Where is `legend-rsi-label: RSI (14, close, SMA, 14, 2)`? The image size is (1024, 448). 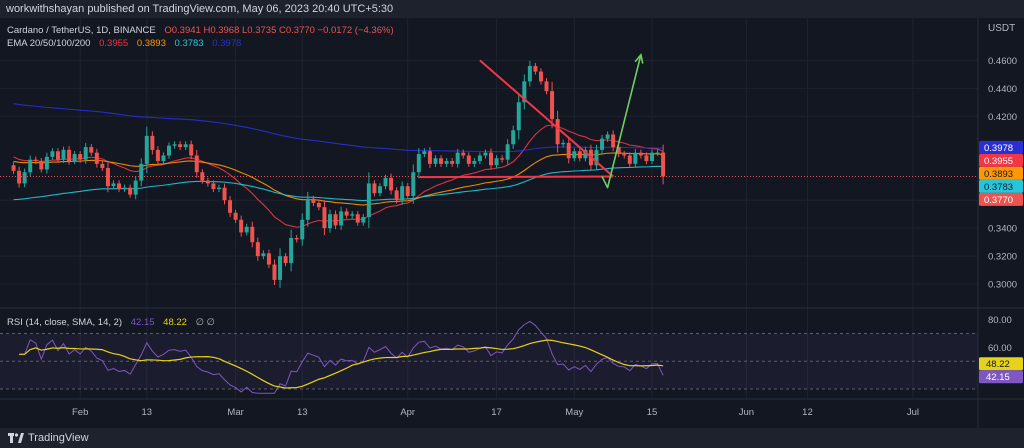 legend-rsi-label: RSI (14, close, SMA, 14, 2) is located at coordinates (64, 322).